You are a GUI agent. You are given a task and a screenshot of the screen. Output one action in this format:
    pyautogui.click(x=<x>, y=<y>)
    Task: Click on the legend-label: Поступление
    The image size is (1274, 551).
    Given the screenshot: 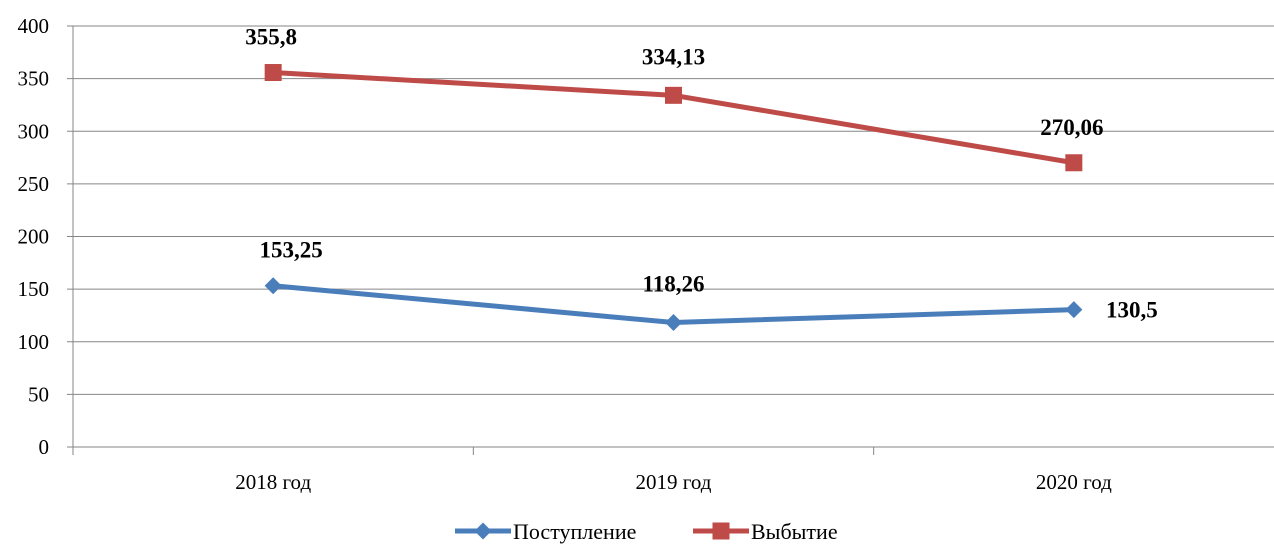 What is the action you would take?
    pyautogui.click(x=574, y=531)
    